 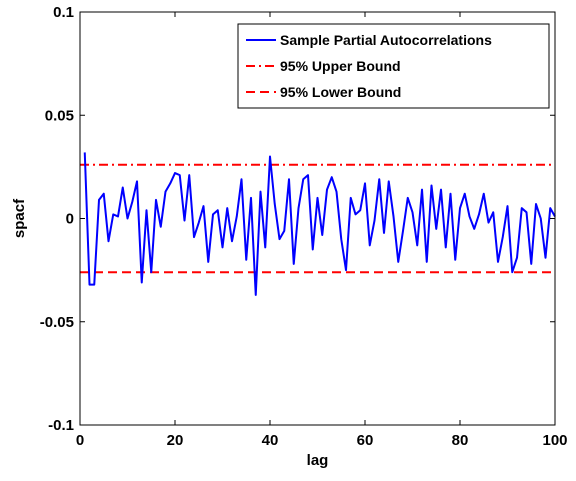 What do you see at coordinates (318, 460) in the screenshot?
I see `x-axis-label: lag` at bounding box center [318, 460].